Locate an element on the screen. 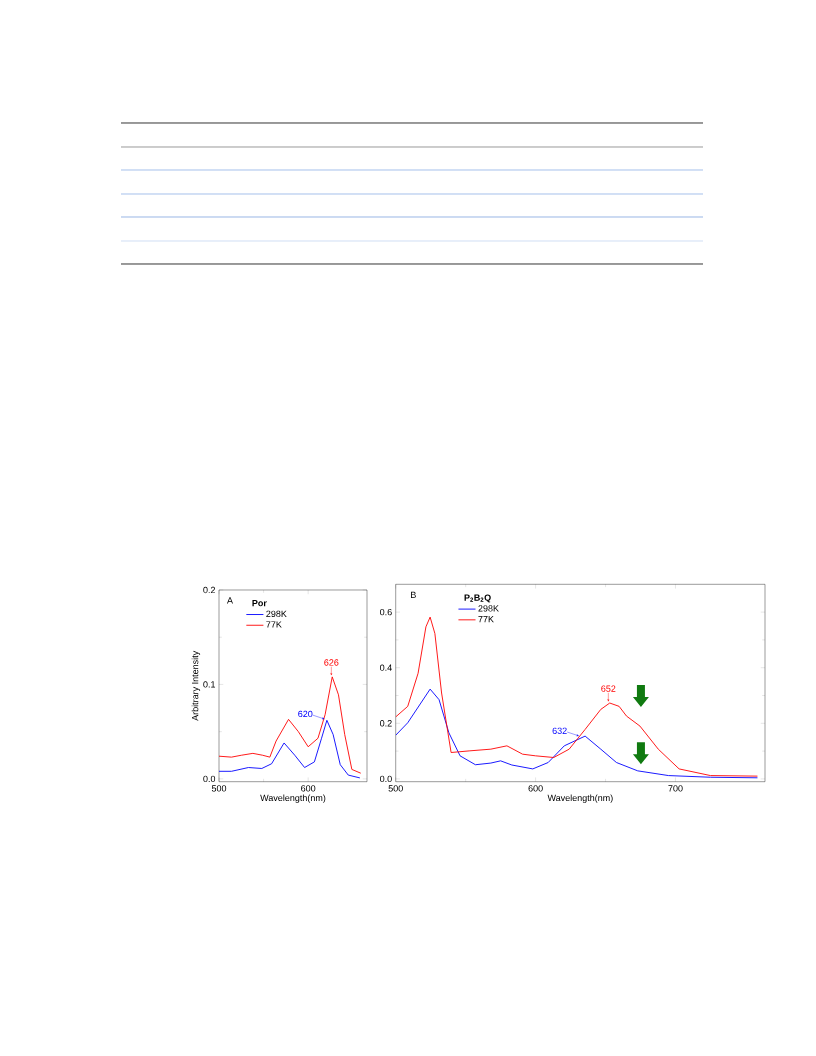  annotation: 652 is located at coordinates (608, 688).